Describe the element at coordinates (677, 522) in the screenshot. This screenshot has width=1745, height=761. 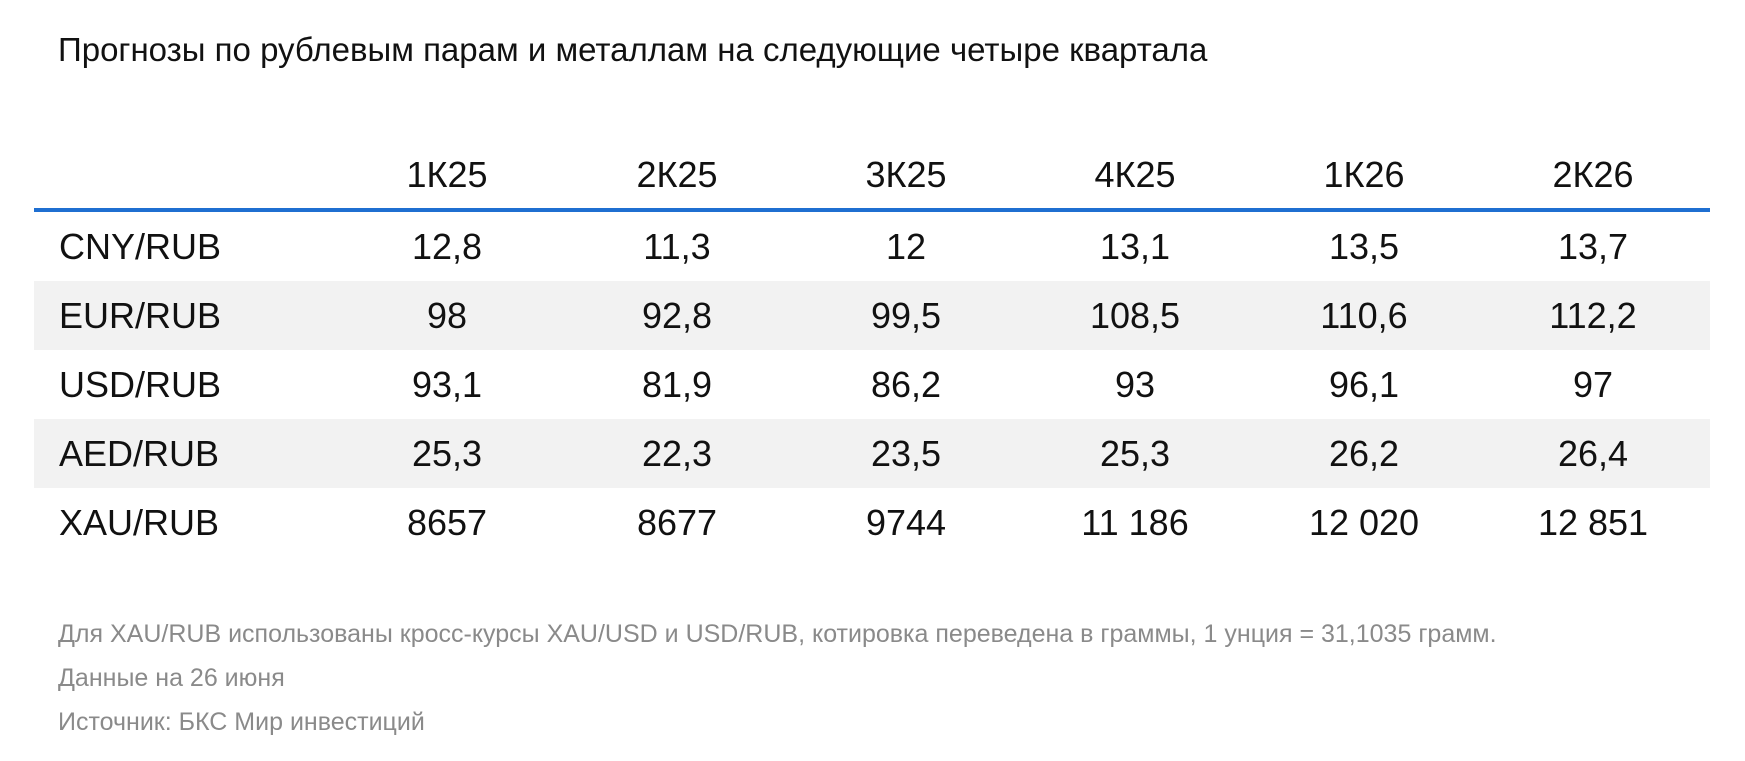
I see `table-cell: 8677` at that location.